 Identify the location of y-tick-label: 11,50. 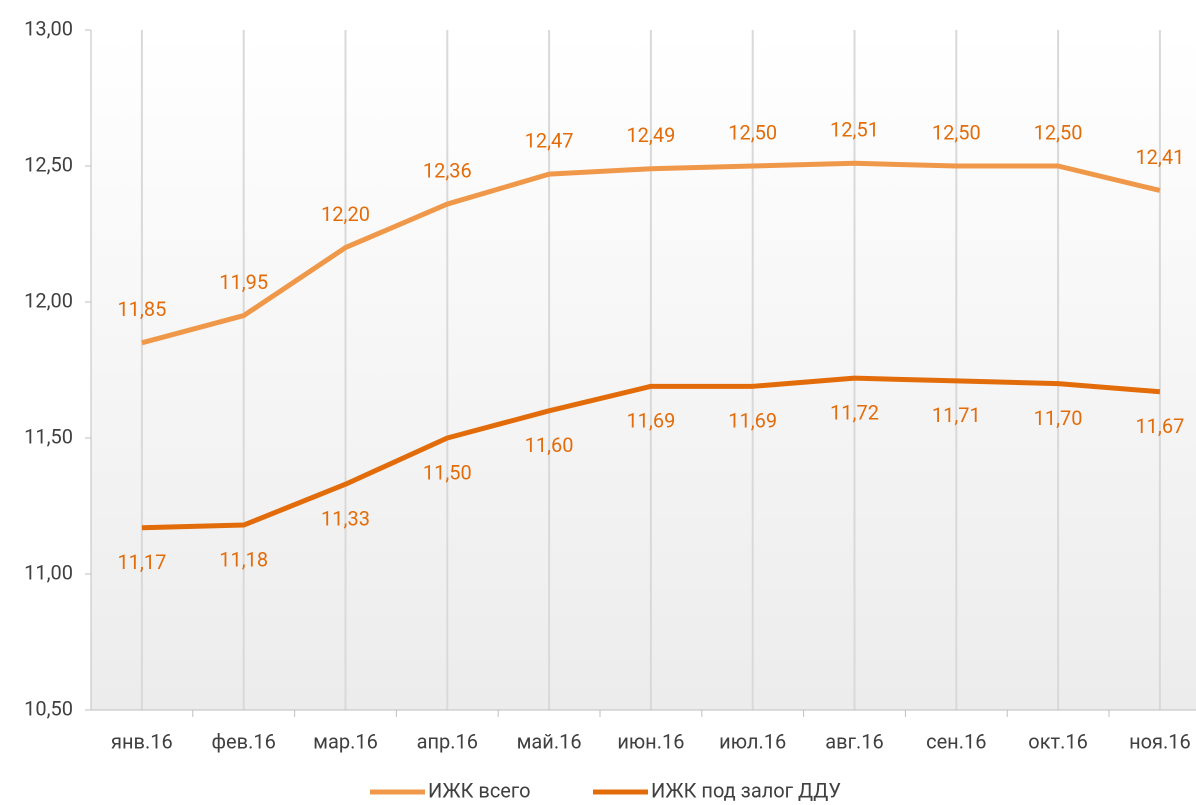
(48, 436).